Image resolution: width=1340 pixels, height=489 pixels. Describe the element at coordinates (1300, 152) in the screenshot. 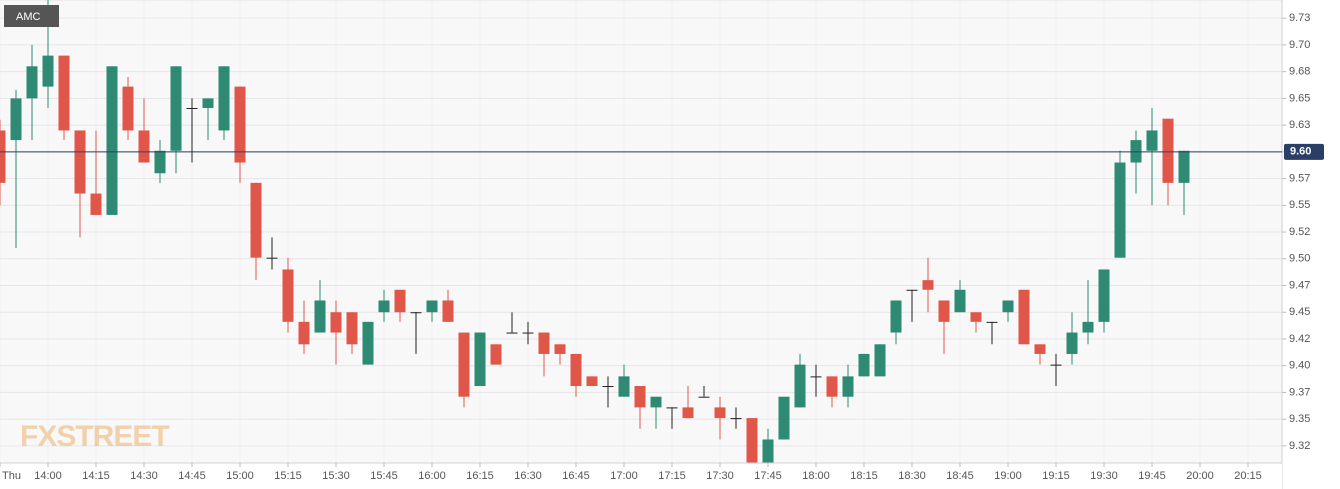

I see `last-price-label: 9.60` at that location.